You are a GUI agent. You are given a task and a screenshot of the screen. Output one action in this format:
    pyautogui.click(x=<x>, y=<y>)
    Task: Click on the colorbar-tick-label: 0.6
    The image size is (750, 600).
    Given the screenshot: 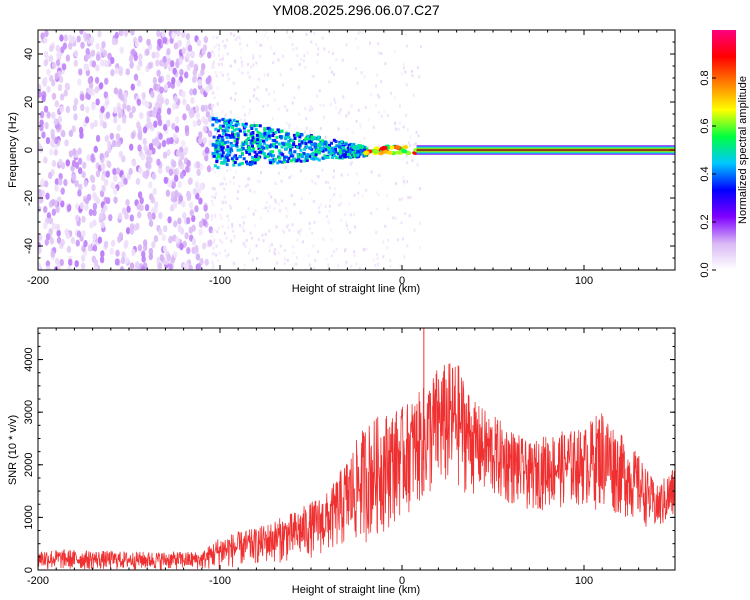 What is the action you would take?
    pyautogui.click(x=705, y=125)
    